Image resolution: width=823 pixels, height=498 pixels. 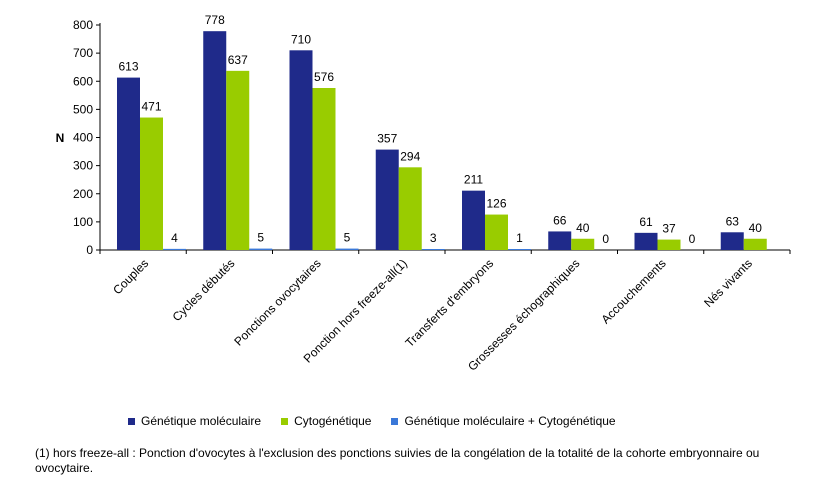 What do you see at coordinates (277, 302) in the screenshot?
I see `x-tick-label: Ponctions ovocytaires` at bounding box center [277, 302].